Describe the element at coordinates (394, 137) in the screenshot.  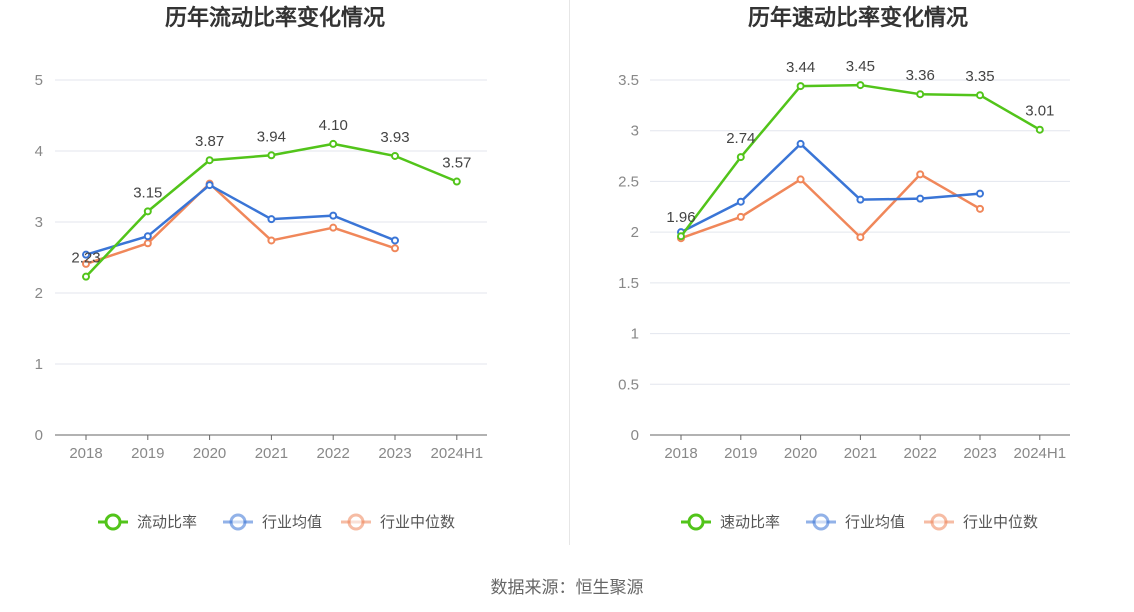
I see `data-label: 3.93` at that location.